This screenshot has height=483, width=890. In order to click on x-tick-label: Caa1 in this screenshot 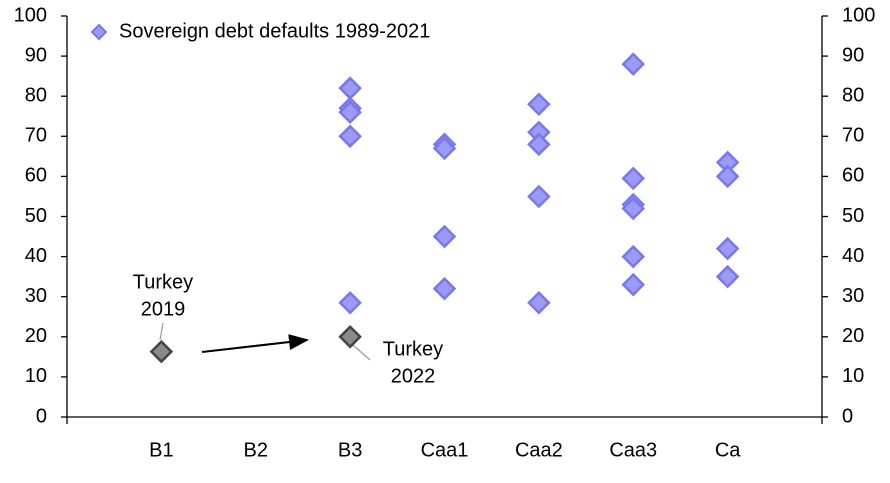, I will do `click(445, 450)`.